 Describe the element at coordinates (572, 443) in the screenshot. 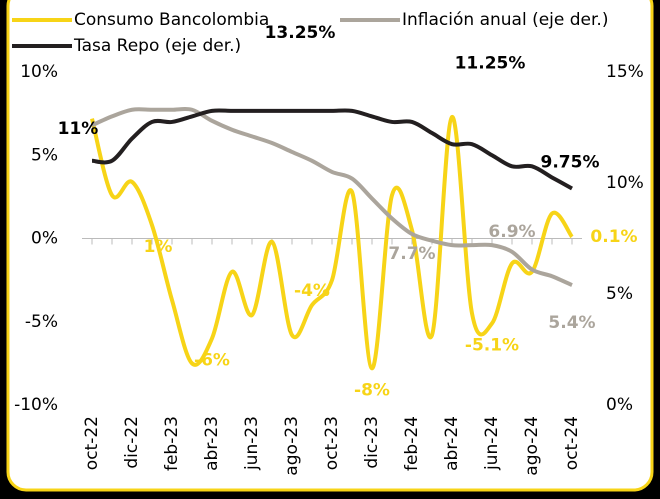

I see `x-tick-label: oct-24` at that location.